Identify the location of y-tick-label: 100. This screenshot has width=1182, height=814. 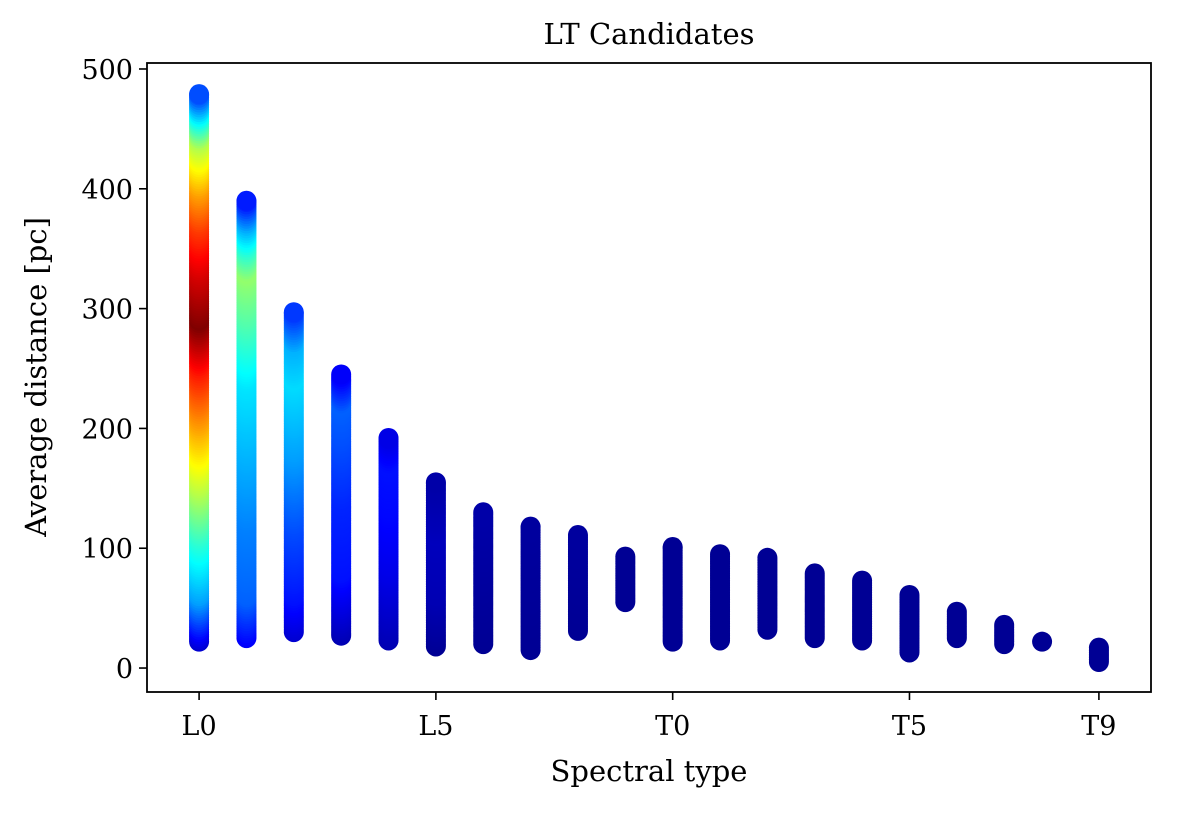
(107, 549).